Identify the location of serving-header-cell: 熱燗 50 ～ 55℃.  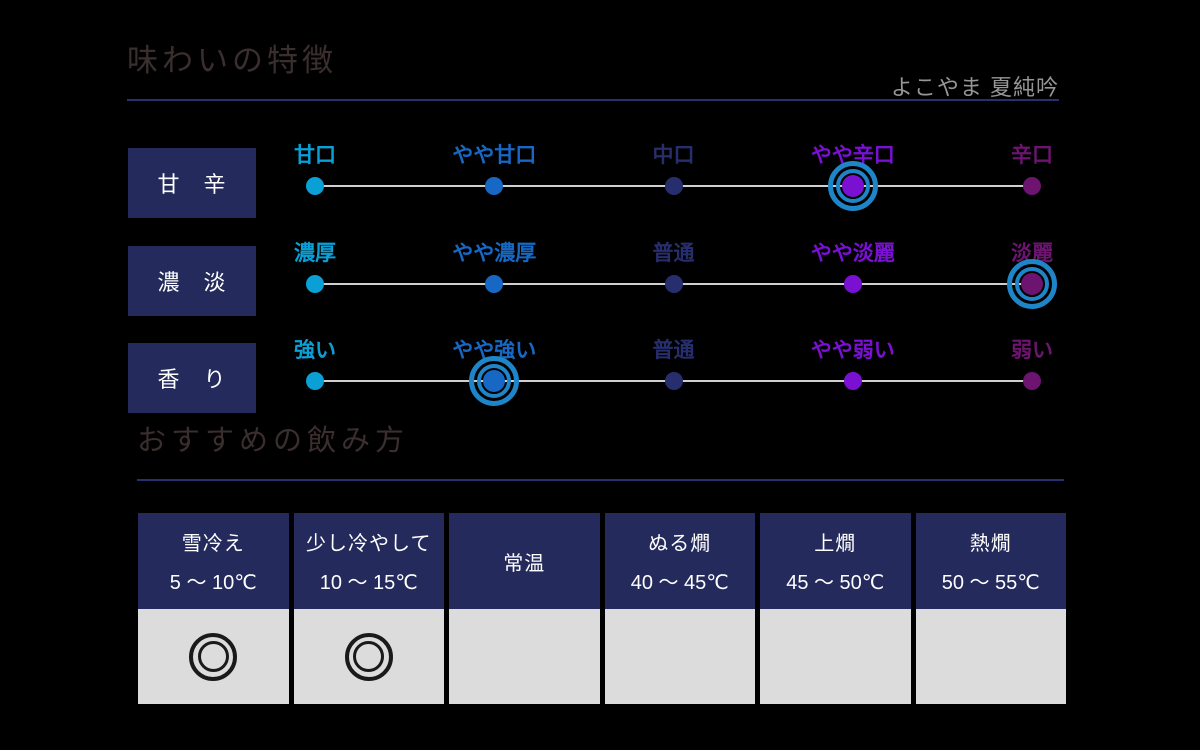
(990, 561).